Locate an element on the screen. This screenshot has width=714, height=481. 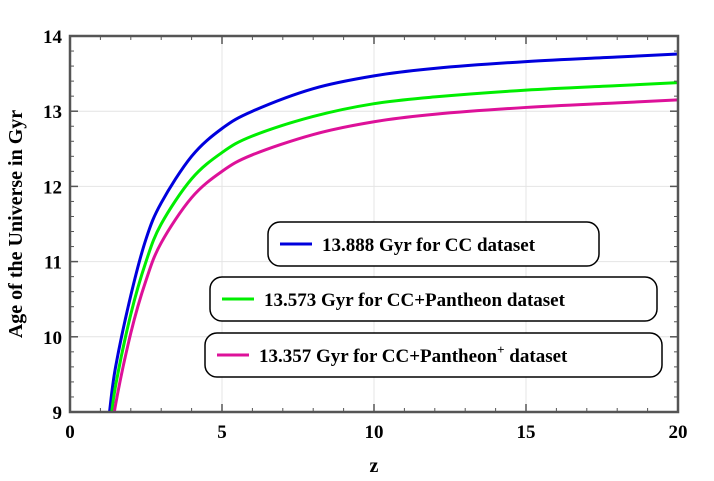
x-tick-label: 20 is located at coordinates (678, 432).